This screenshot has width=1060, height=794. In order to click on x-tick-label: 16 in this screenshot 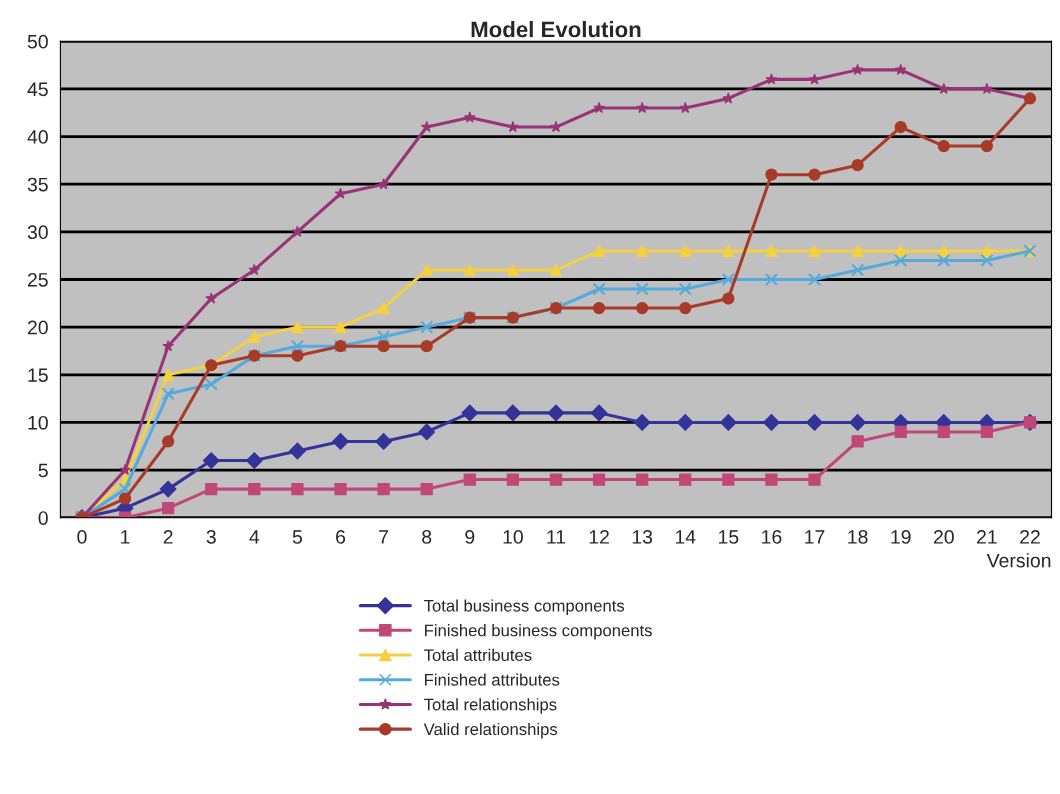, I will do `click(772, 537)`.